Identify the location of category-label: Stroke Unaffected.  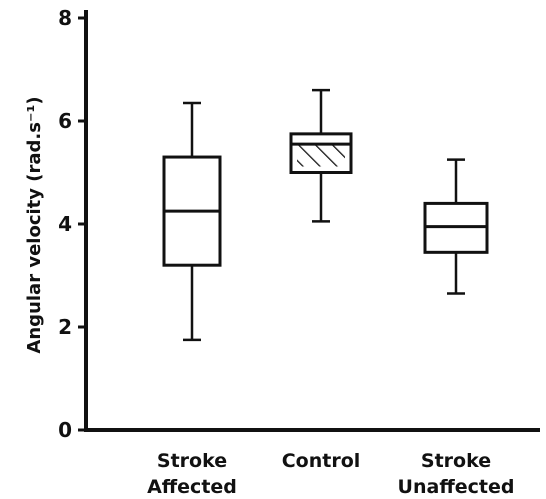
(456, 474).